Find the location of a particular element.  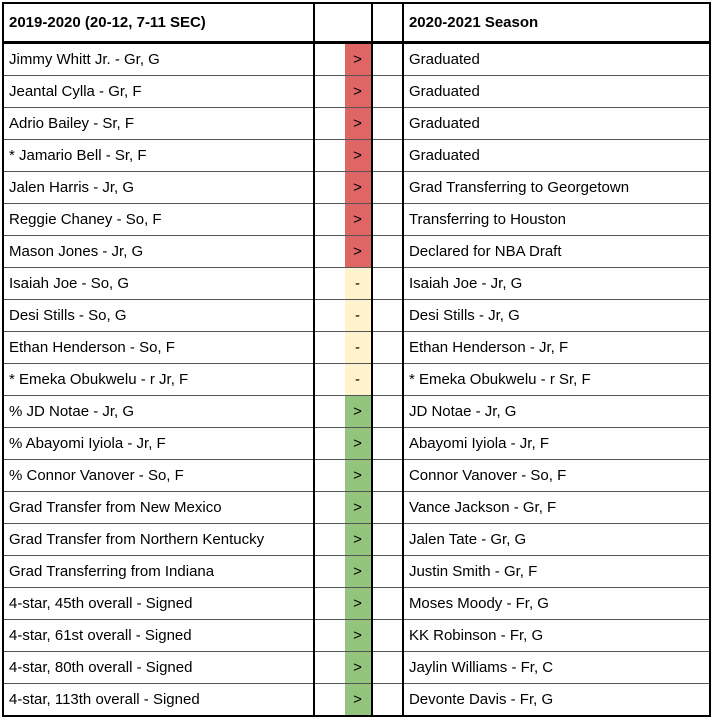

next-season-cell: Connor Vanover - So, F is located at coordinates (556, 475).